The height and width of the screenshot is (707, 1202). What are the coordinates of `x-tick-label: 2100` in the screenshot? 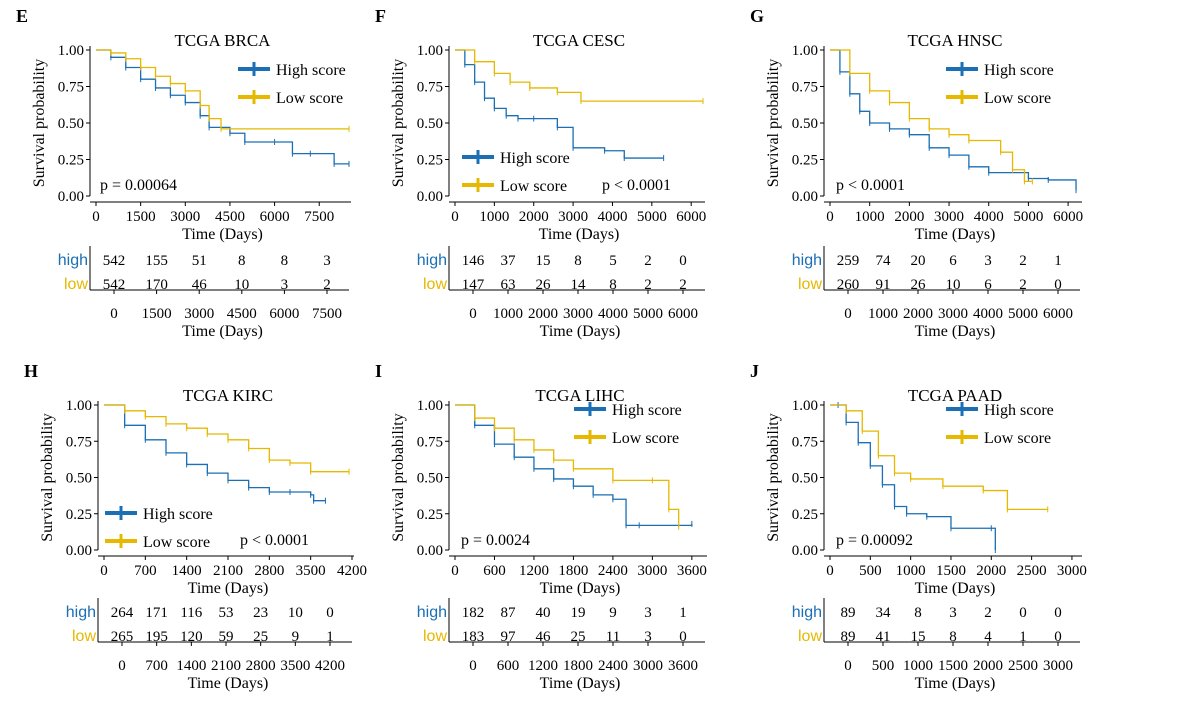 It's located at (228, 571).